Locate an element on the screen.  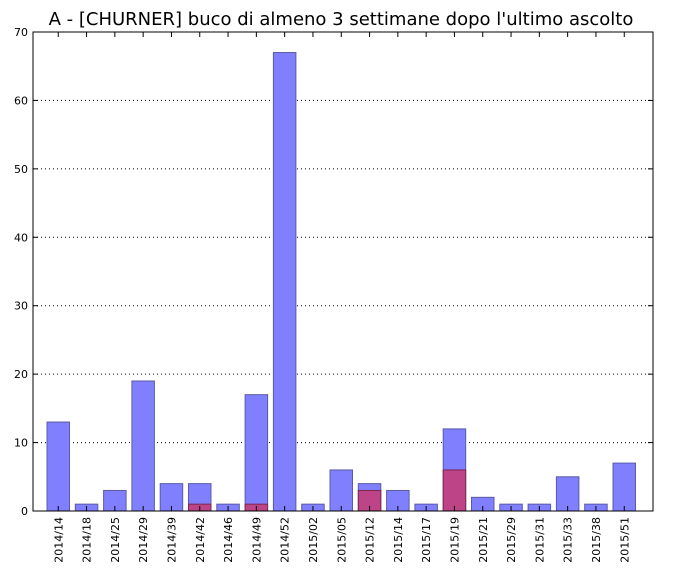
x-tick-label: 2015/51 is located at coordinates (624, 540).